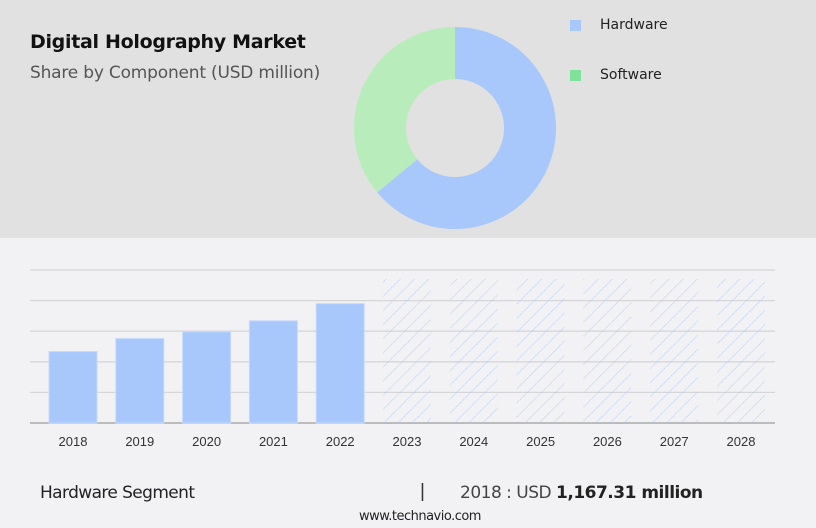 The image size is (816, 528). I want to click on forecast-bar-2026, so click(607, 351).